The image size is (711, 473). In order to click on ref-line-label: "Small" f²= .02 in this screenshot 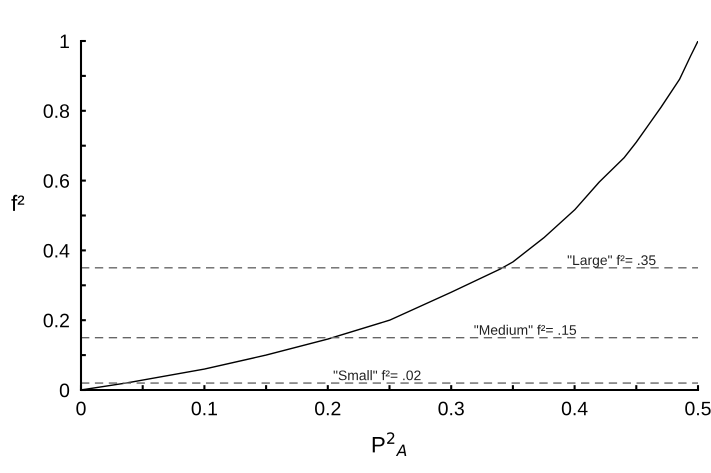, I will do `click(377, 375)`.